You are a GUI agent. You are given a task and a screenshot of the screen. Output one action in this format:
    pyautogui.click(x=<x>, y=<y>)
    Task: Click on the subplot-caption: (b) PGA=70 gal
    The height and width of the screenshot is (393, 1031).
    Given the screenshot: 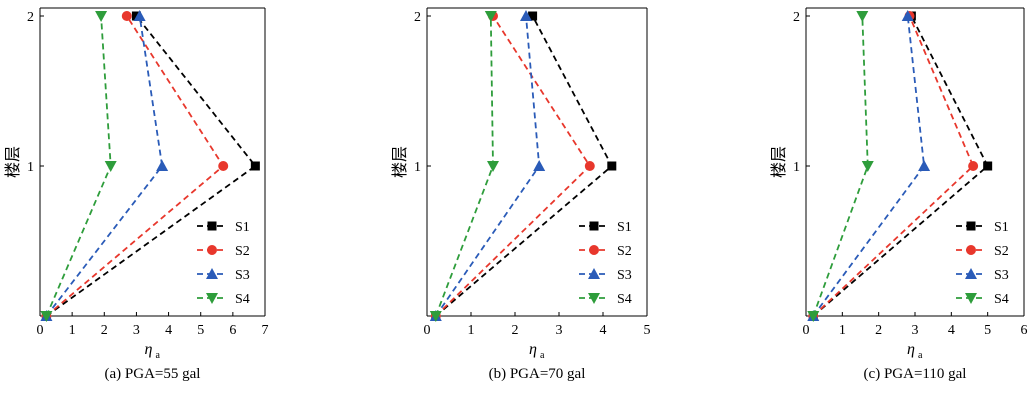 What is the action you would take?
    pyautogui.click(x=537, y=374)
    